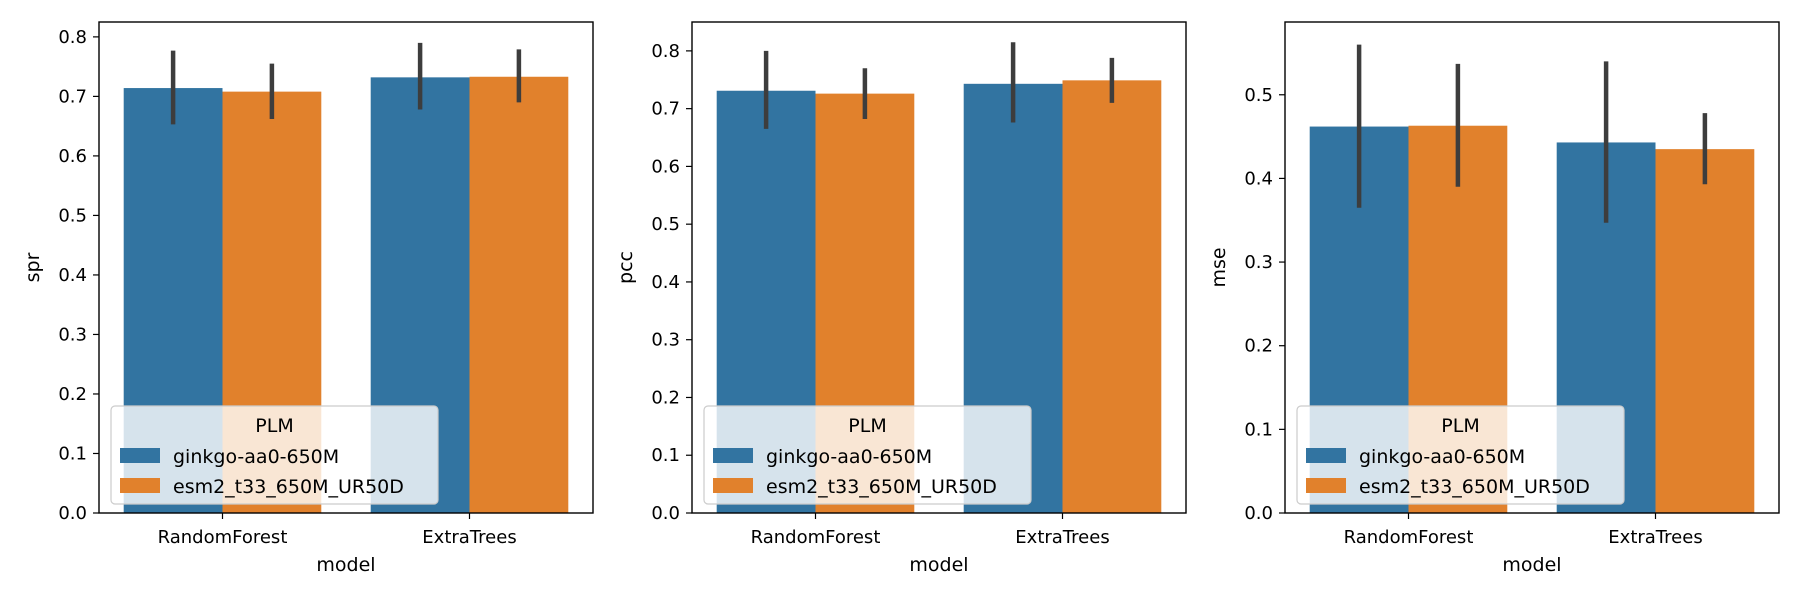  What do you see at coordinates (1705, 331) in the screenshot?
I see `bar-mse-esm2_t33_650M_UR50D-ExtraTrees` at bounding box center [1705, 331].